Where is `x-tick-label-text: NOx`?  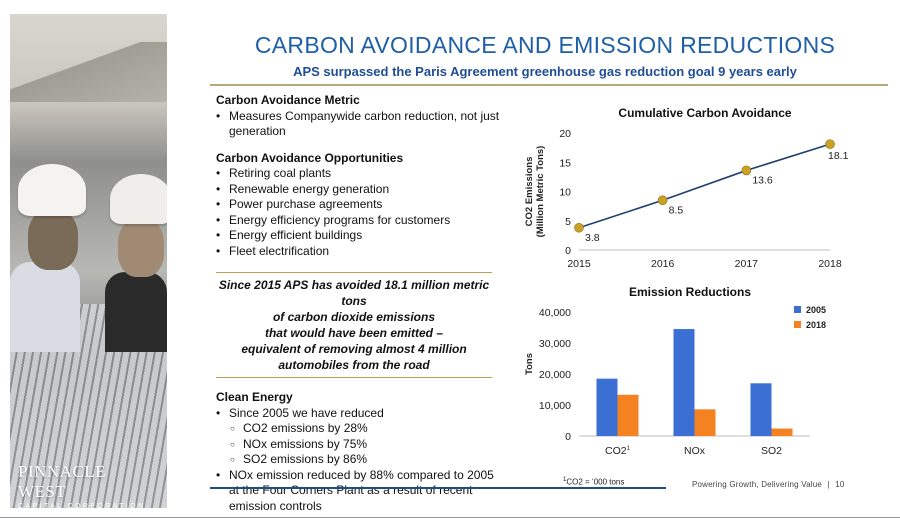 x-tick-label-text: NOx is located at coordinates (695, 451).